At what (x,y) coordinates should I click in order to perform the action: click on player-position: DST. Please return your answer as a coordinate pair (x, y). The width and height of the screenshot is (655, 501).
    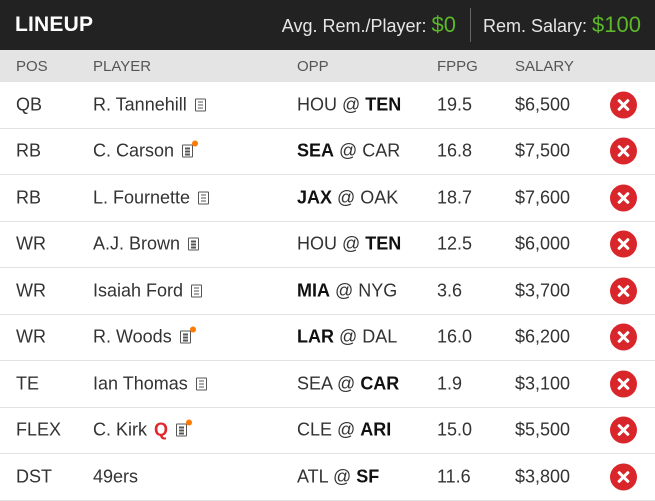
    Looking at the image, I should click on (34, 476).